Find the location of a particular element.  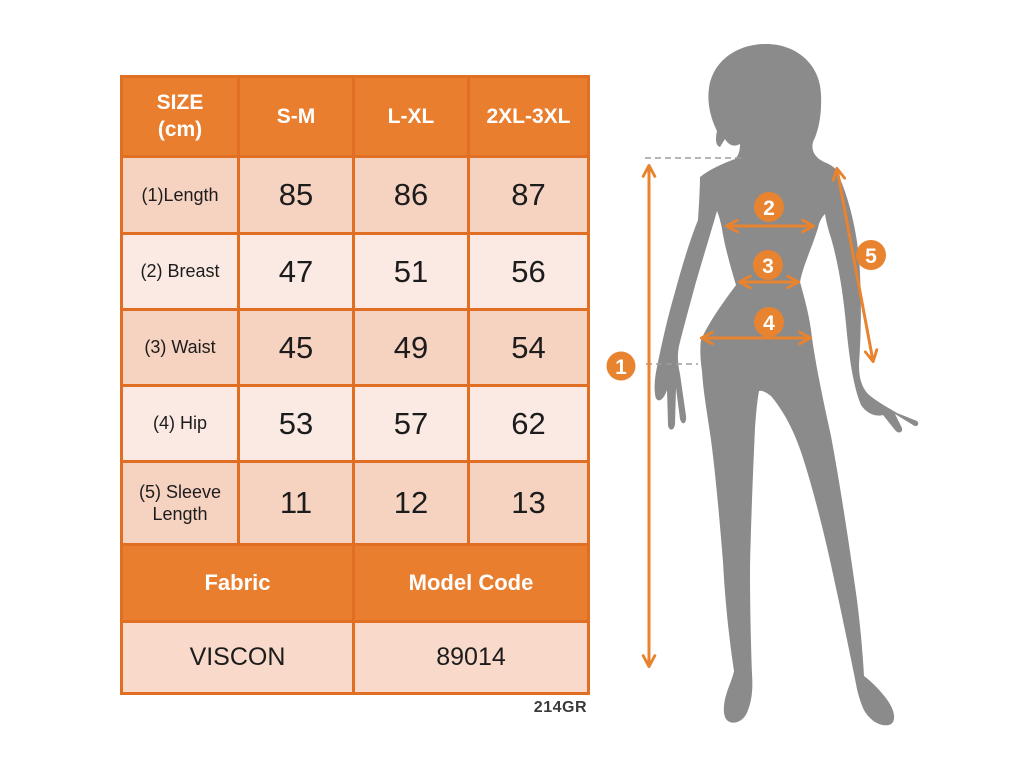

cell-waist-l-xl: 49 is located at coordinates (411, 347).